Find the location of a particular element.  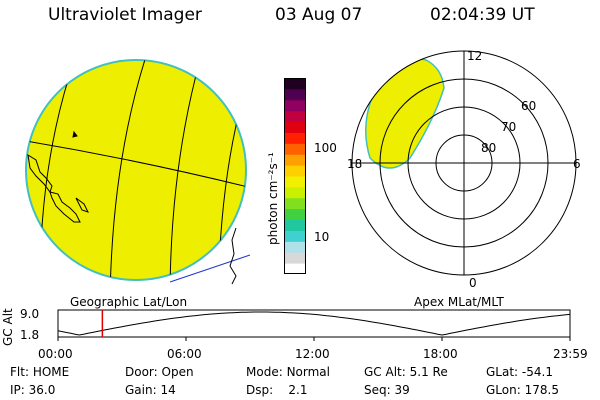

dsp-label: Dsp: is located at coordinates (260, 390).